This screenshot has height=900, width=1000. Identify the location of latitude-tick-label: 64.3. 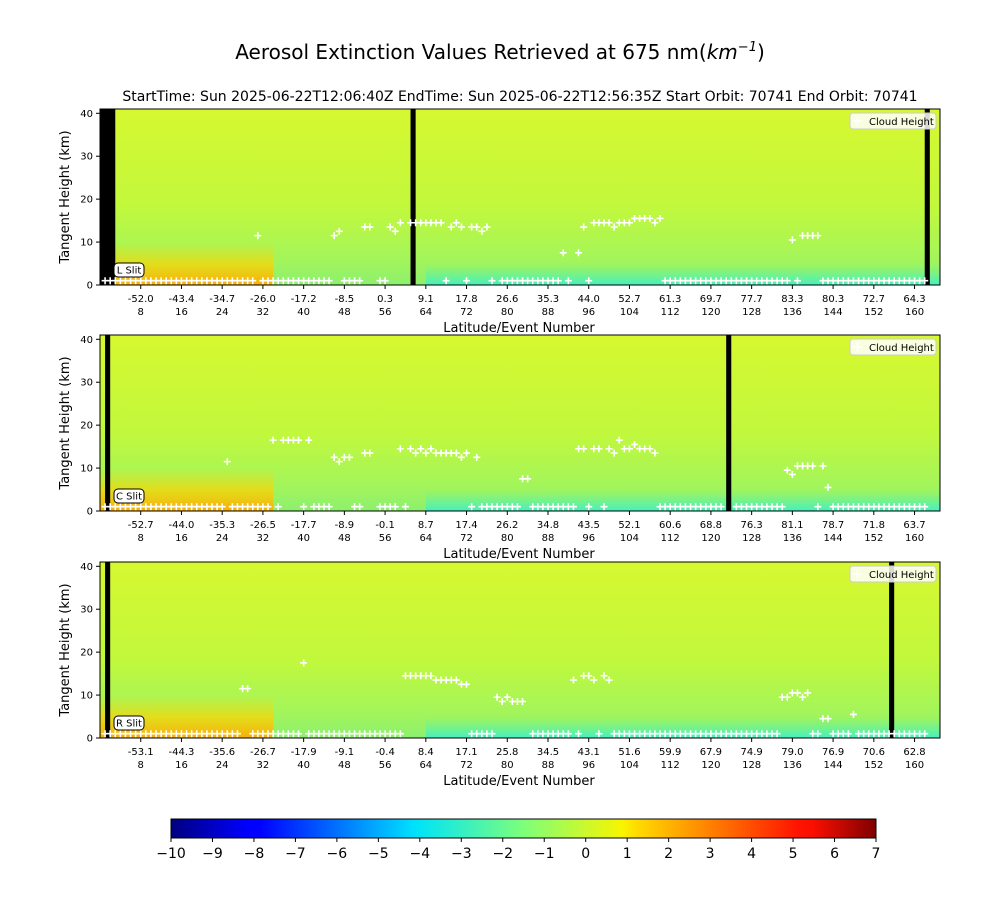
(914, 299).